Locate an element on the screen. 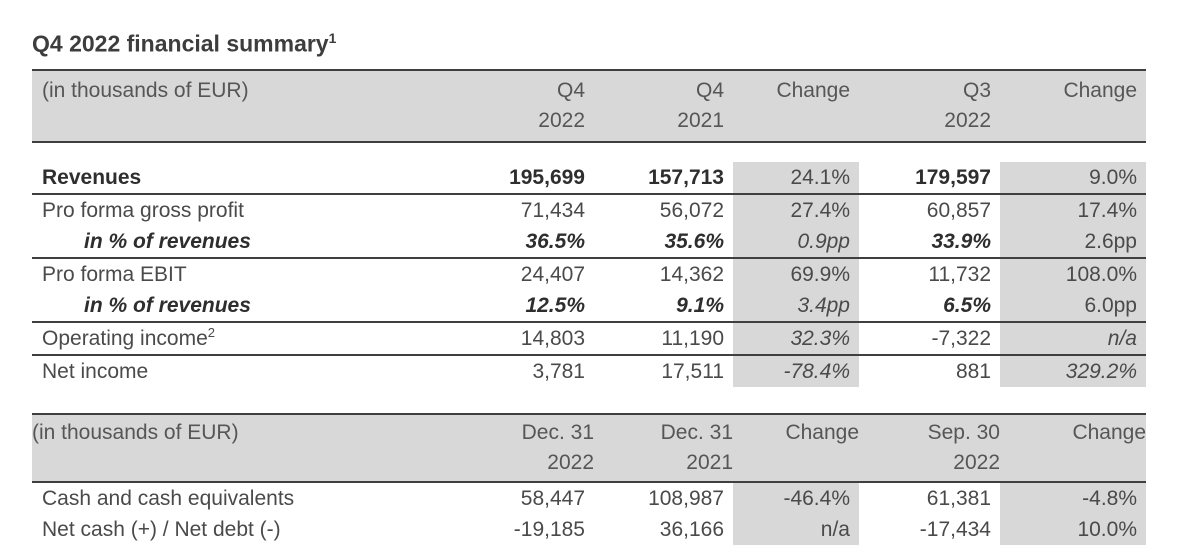 This screenshot has height=551, width=1181. value-cell: 27.4% is located at coordinates (796, 209).